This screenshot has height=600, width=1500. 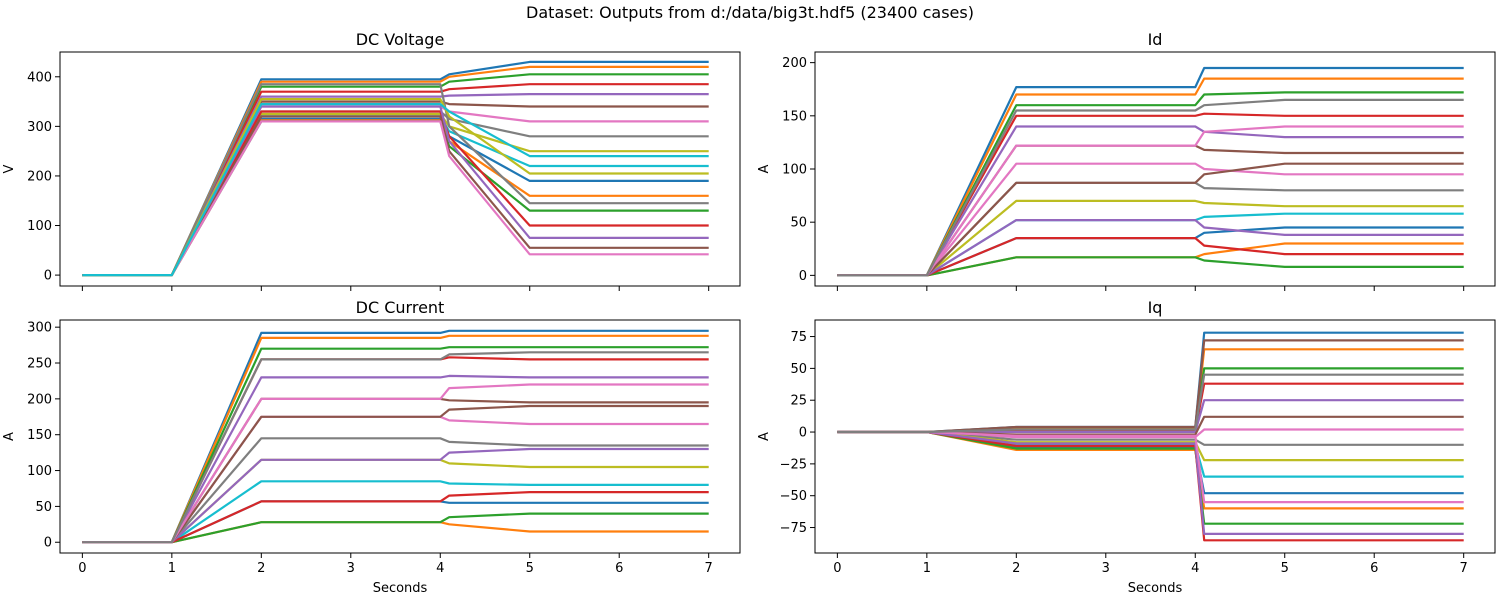 What do you see at coordinates (400, 39) in the screenshot?
I see `subplot-title: DC Voltage` at bounding box center [400, 39].